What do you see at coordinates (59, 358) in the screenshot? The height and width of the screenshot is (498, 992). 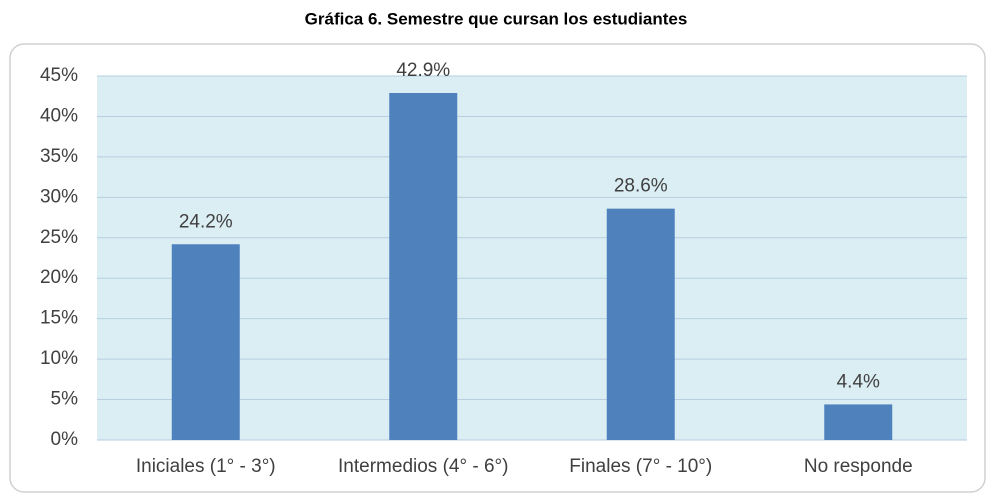 I see `y-tick-label: 10%` at bounding box center [59, 358].